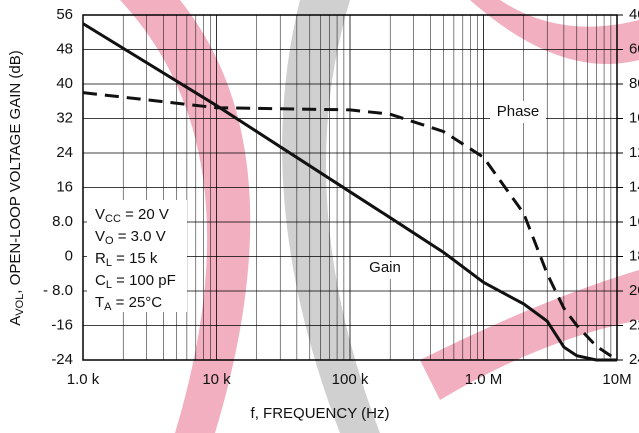 This screenshot has height=433, width=639. What do you see at coordinates (64, 83) in the screenshot?
I see `y-tick-label: 40` at bounding box center [64, 83].